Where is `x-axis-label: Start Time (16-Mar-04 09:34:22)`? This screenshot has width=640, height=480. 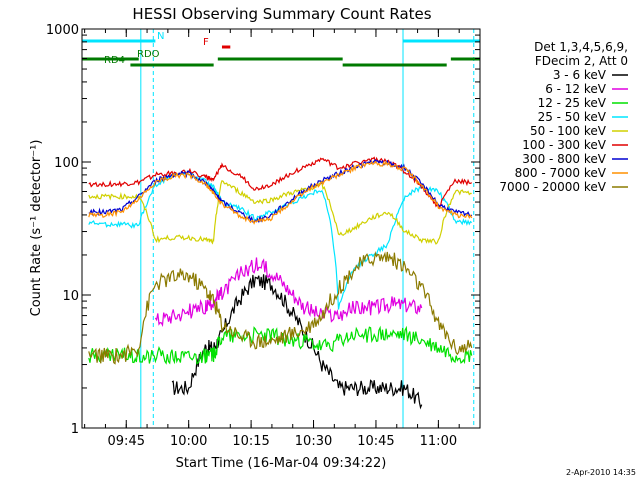
x-axis-label: Start Time (16-Mar-04 09:34:22) is located at coordinates (281, 463).